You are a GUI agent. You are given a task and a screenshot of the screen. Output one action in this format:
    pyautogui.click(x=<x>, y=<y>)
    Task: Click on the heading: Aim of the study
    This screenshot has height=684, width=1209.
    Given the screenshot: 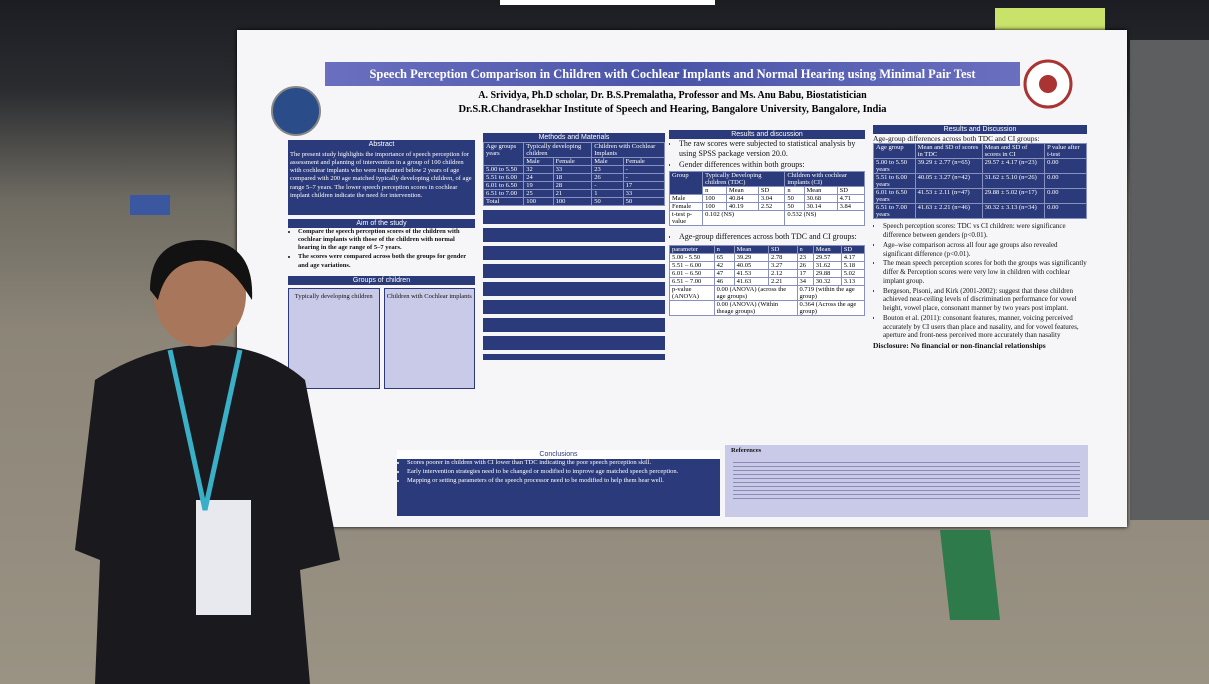 What is the action you would take?
    pyautogui.click(x=381, y=223)
    